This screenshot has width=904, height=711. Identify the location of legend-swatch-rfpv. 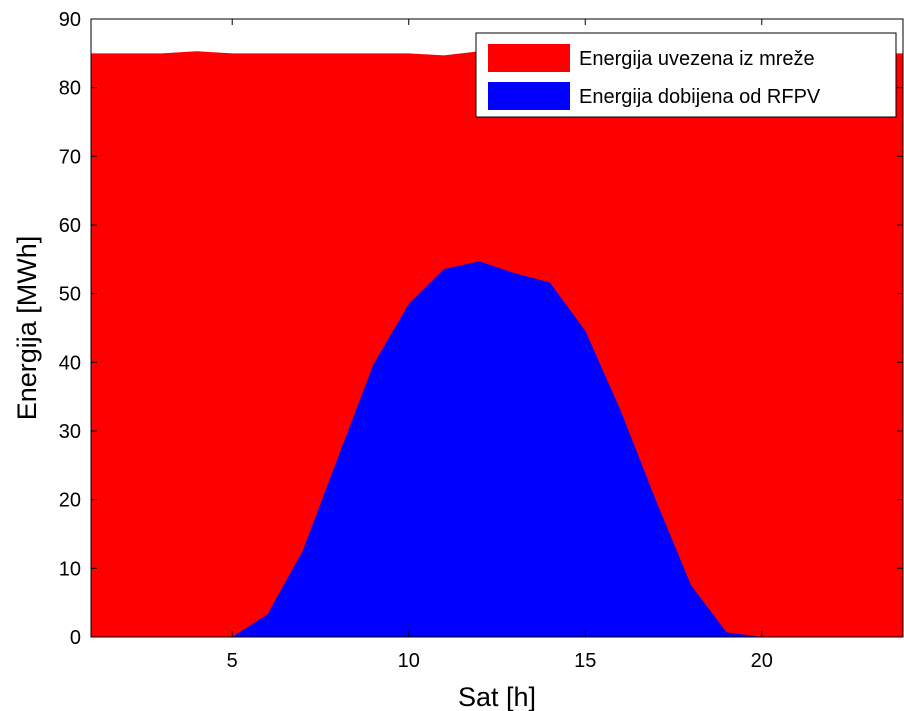
(529, 96).